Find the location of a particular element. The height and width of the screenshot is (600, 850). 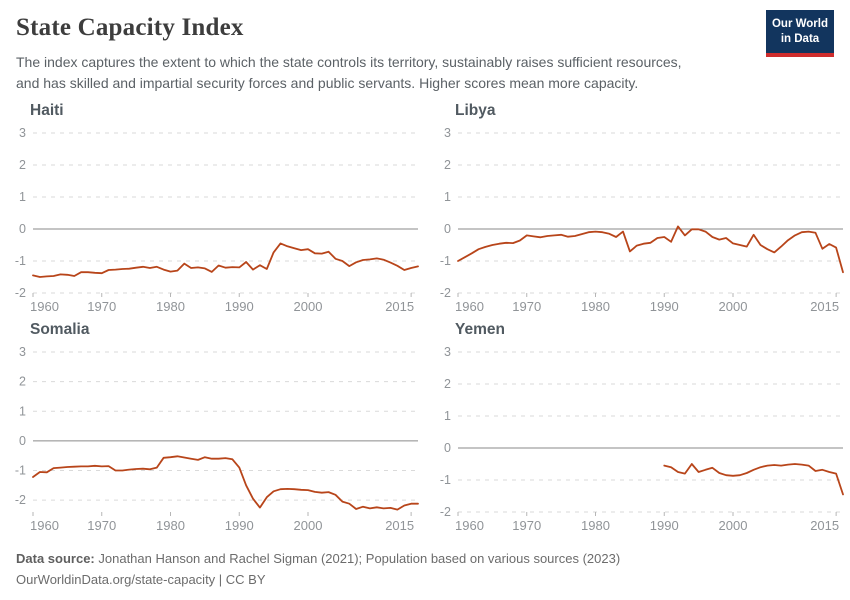

data-line-yemen is located at coordinates (753, 479).